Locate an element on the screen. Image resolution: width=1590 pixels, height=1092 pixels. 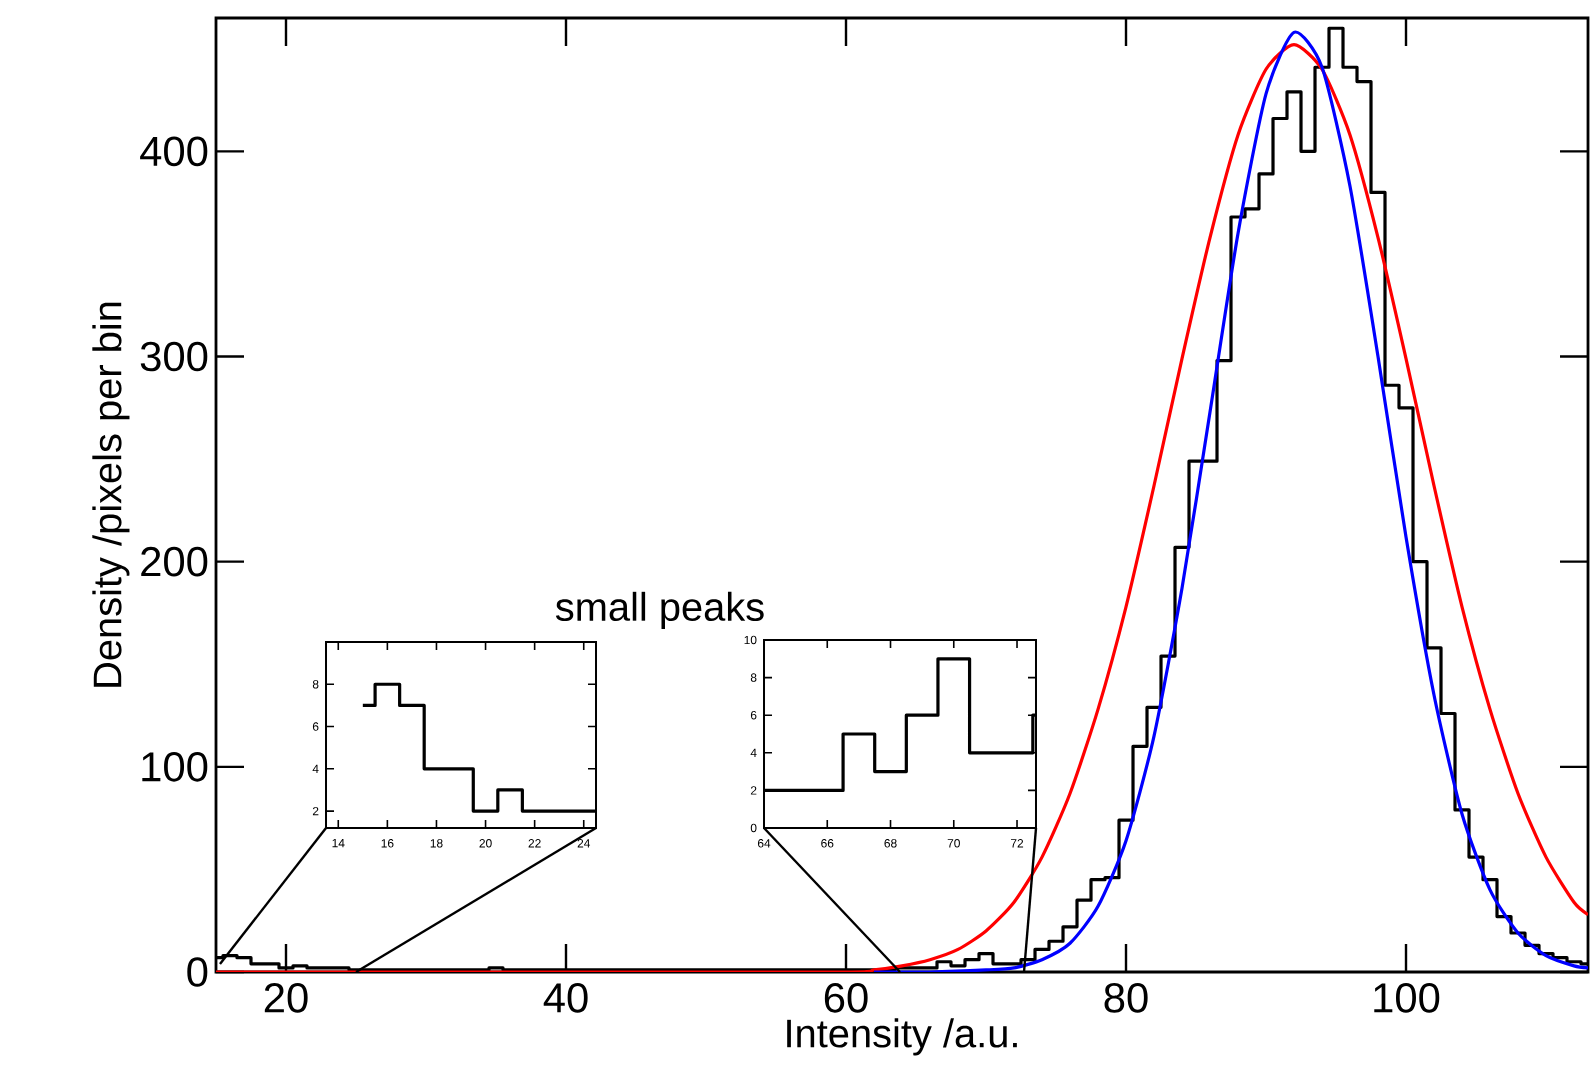
y-tick-label: 0 is located at coordinates (197, 972).